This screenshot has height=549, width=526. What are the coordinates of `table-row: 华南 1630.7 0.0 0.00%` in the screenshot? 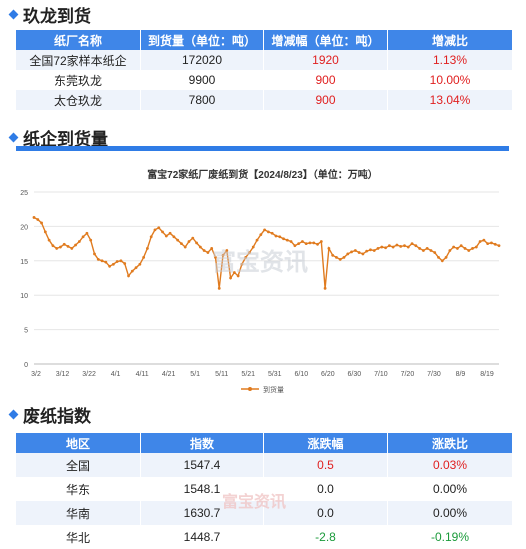 It's located at (264, 513).